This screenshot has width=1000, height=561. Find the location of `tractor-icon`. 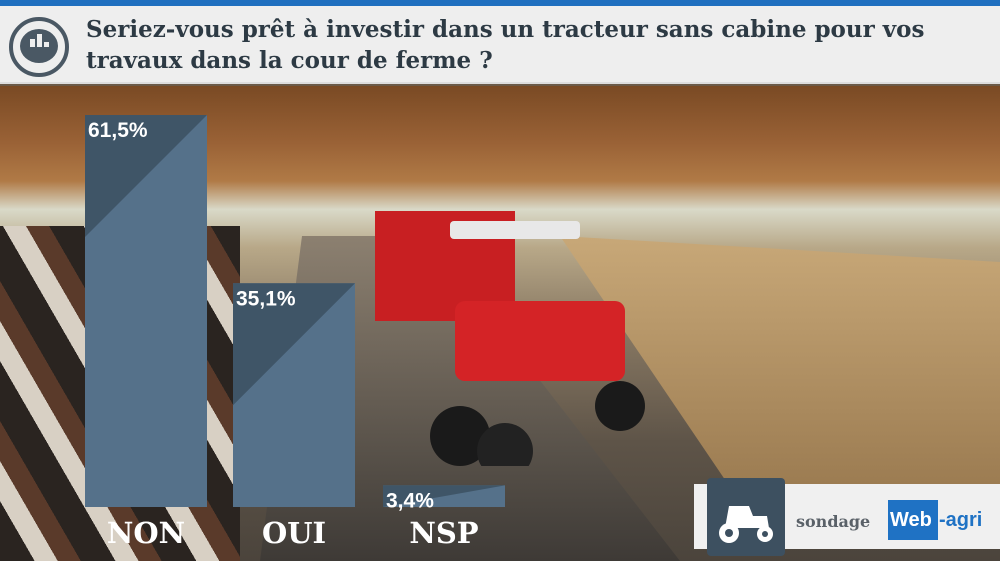

tractor-icon is located at coordinates (746, 517).